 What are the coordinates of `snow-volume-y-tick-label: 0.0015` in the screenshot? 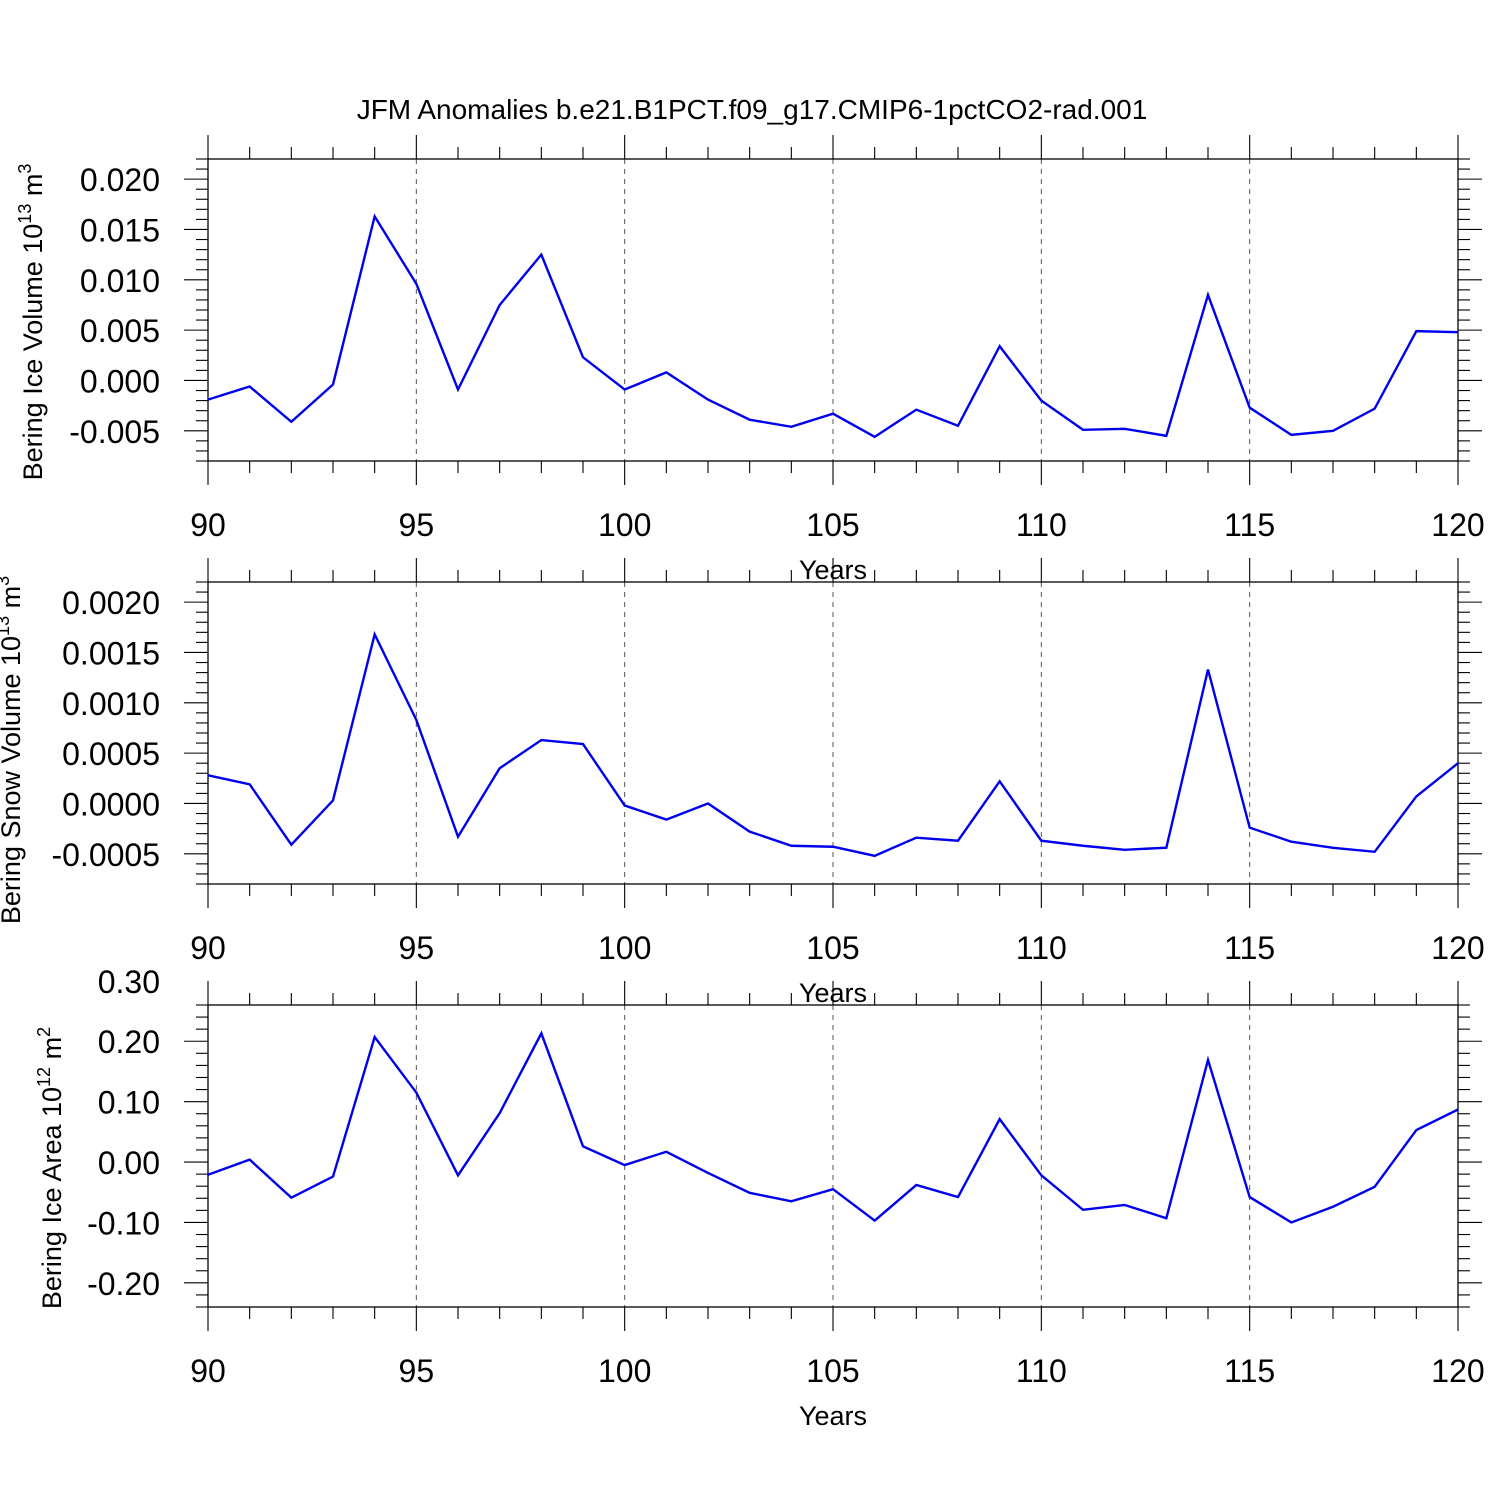 It's located at (111, 653).